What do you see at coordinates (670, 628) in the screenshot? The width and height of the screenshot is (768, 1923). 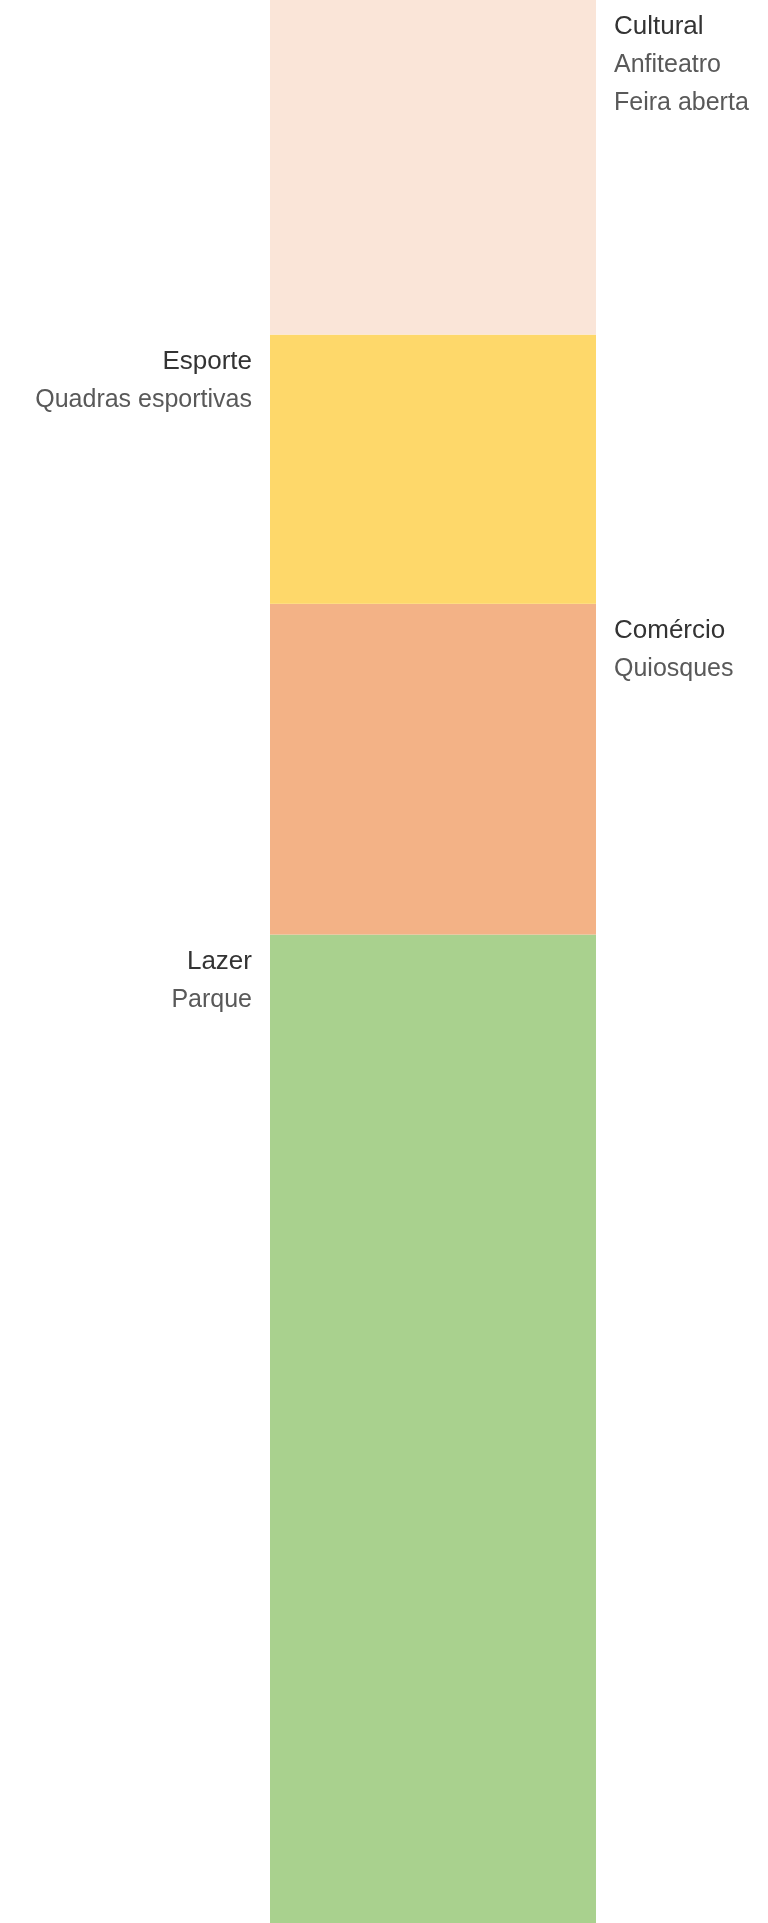 I see `series-label: Comércio` at bounding box center [670, 628].